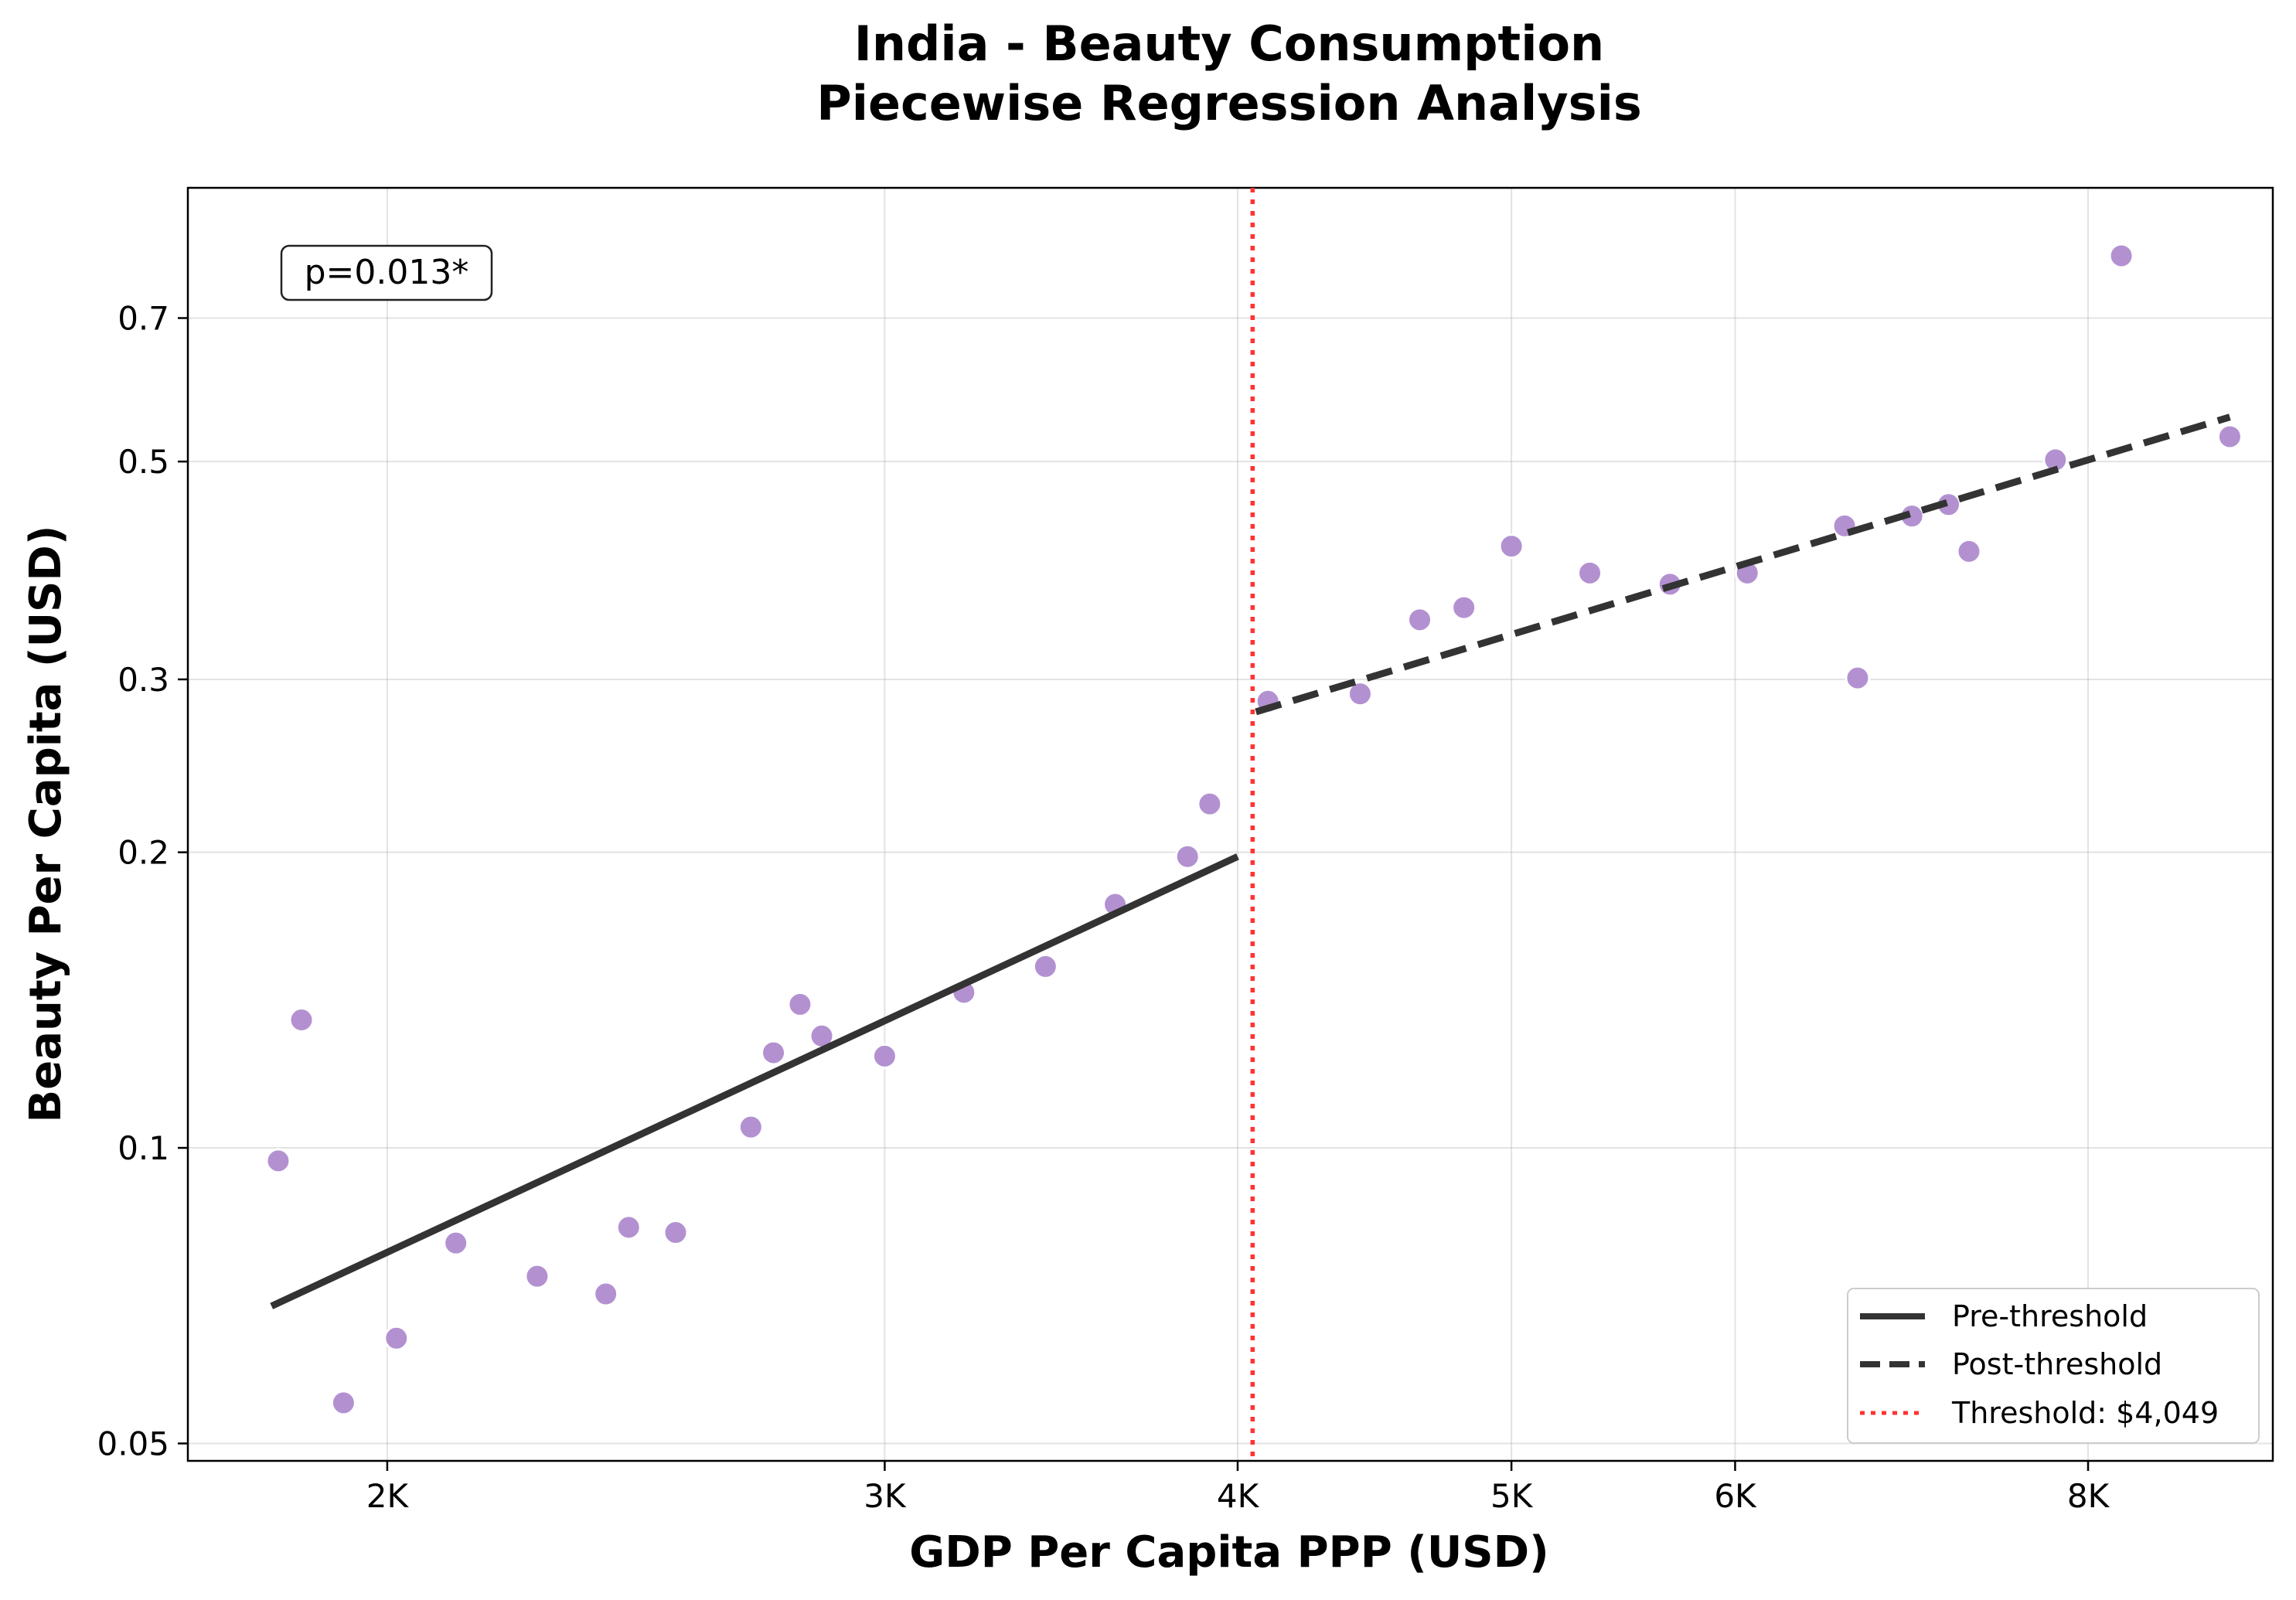 The width and height of the screenshot is (2296, 1600). Describe the element at coordinates (1238, 1496) in the screenshot. I see `x-tick-label: 4K` at that location.